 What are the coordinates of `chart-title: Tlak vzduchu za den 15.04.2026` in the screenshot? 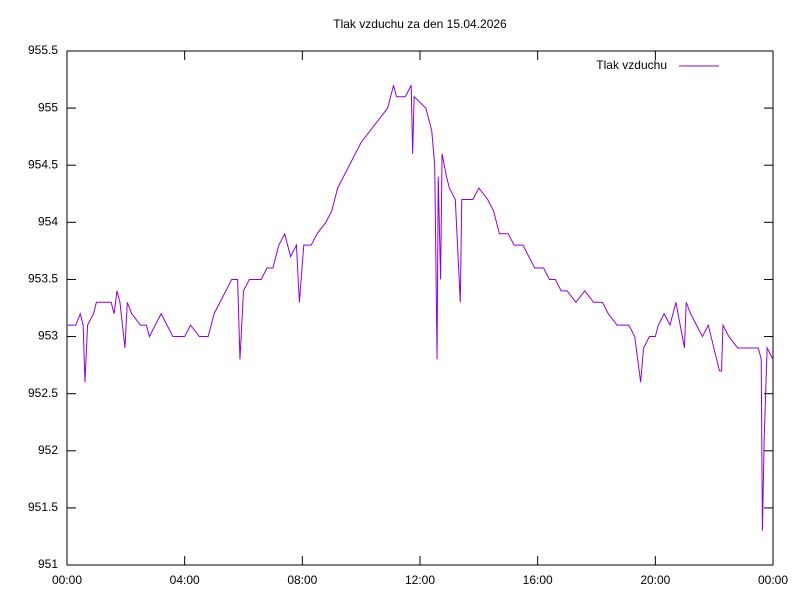 It's located at (420, 24).